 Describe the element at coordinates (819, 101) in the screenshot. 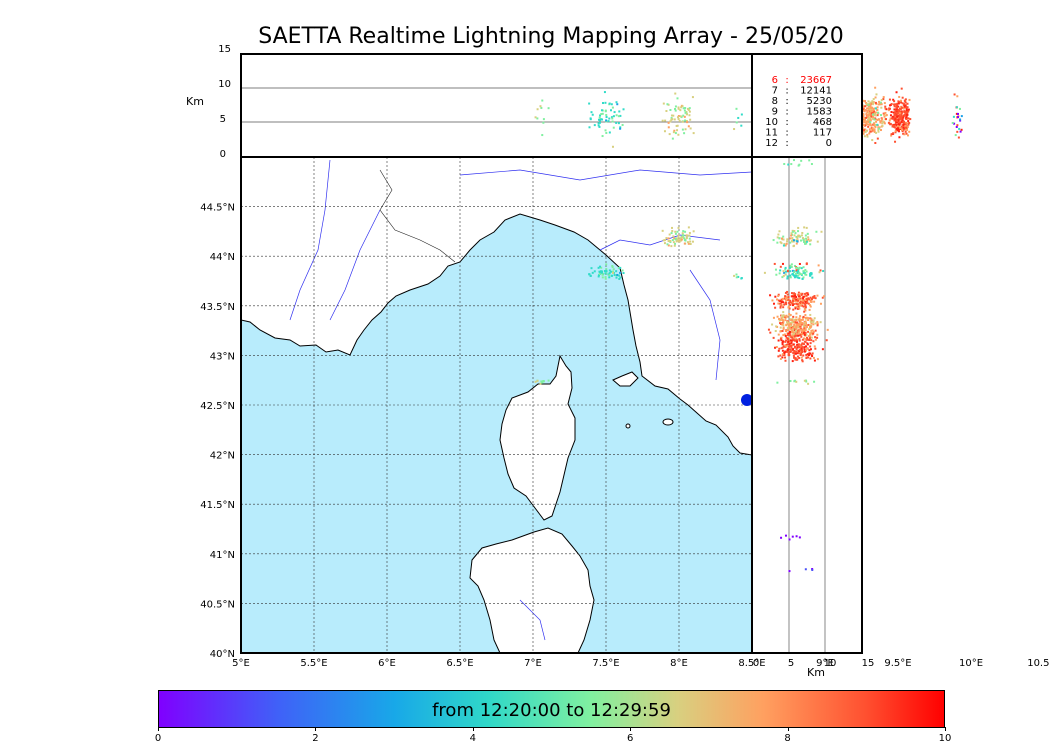

I see `stat-count: 5230` at that location.